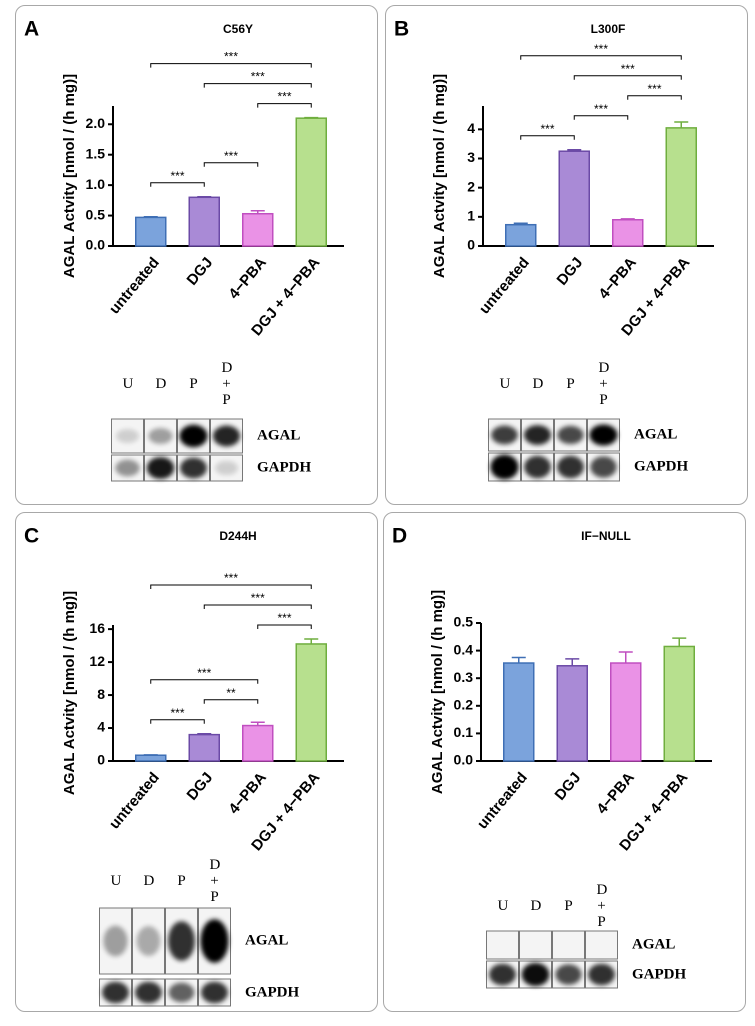 The width and height of the screenshot is (755, 1026). What do you see at coordinates (101, 727) in the screenshot?
I see `y-tick-label: 4` at bounding box center [101, 727].